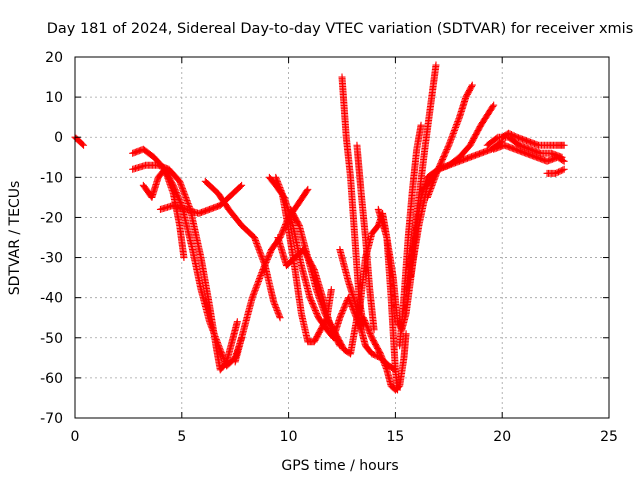  I want to click on x-tick-label: 15, so click(395, 437).